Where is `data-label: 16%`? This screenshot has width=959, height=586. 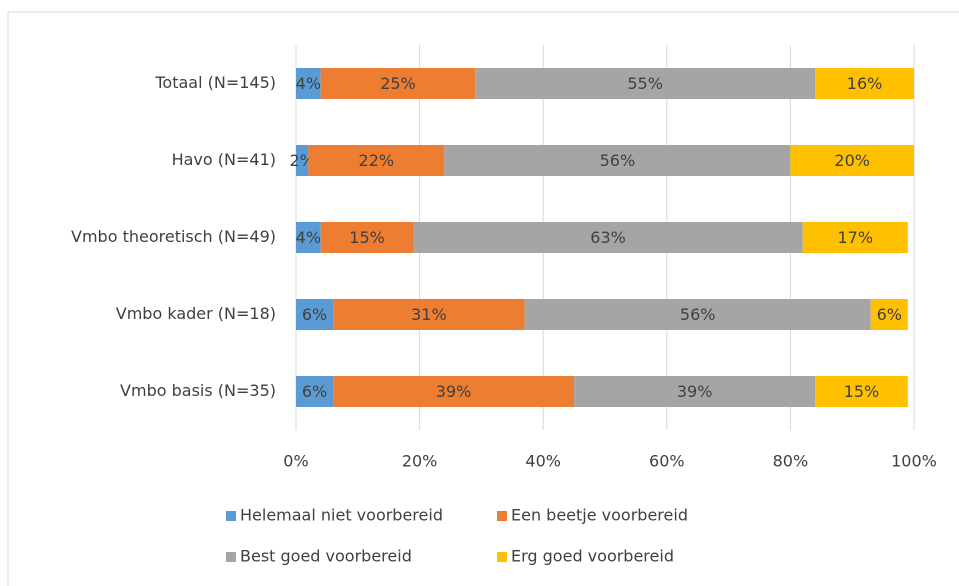 data-label: 16% is located at coordinates (865, 83).